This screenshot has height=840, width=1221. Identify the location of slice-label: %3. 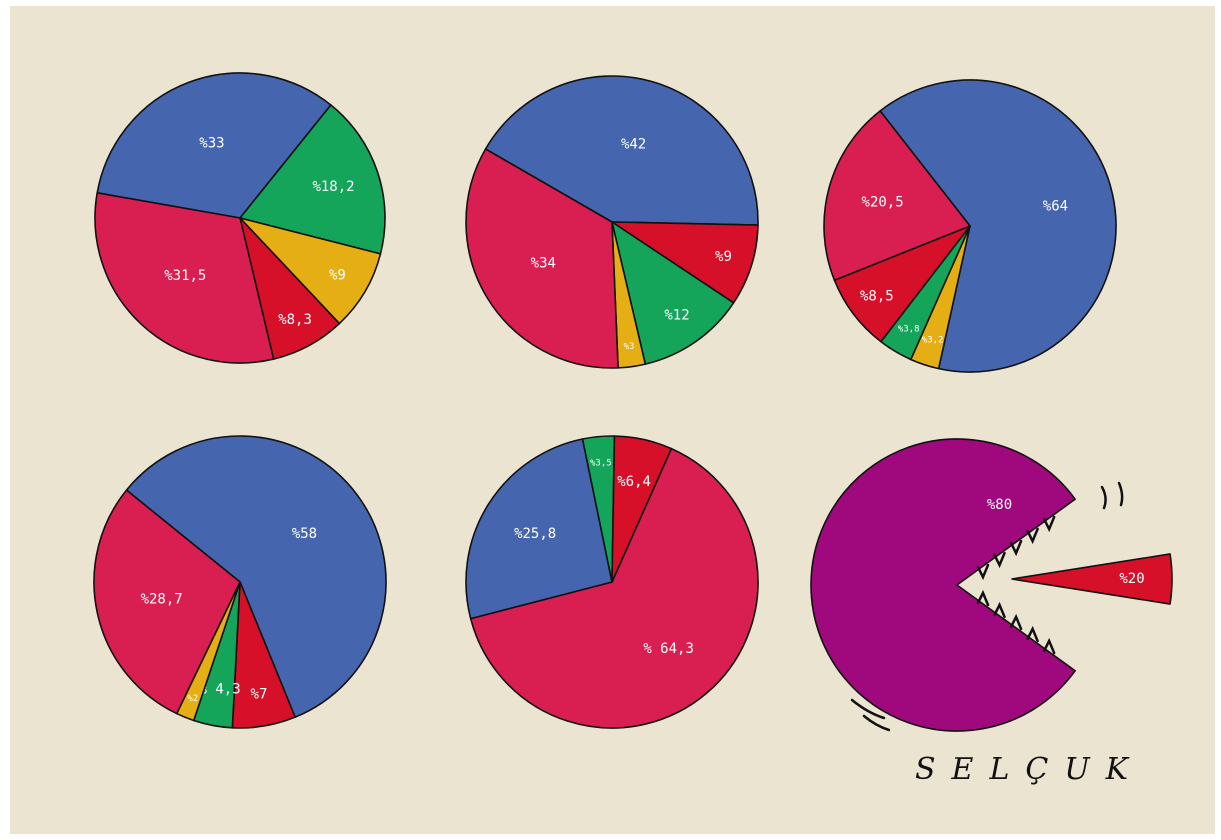
(629, 347).